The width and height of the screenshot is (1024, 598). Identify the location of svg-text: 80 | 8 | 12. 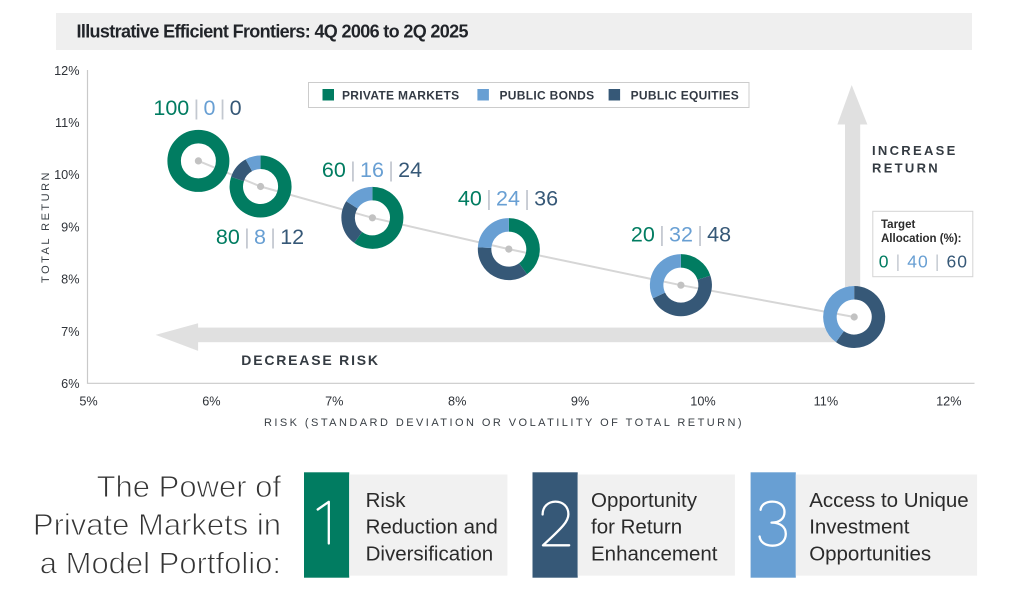
(260, 237).